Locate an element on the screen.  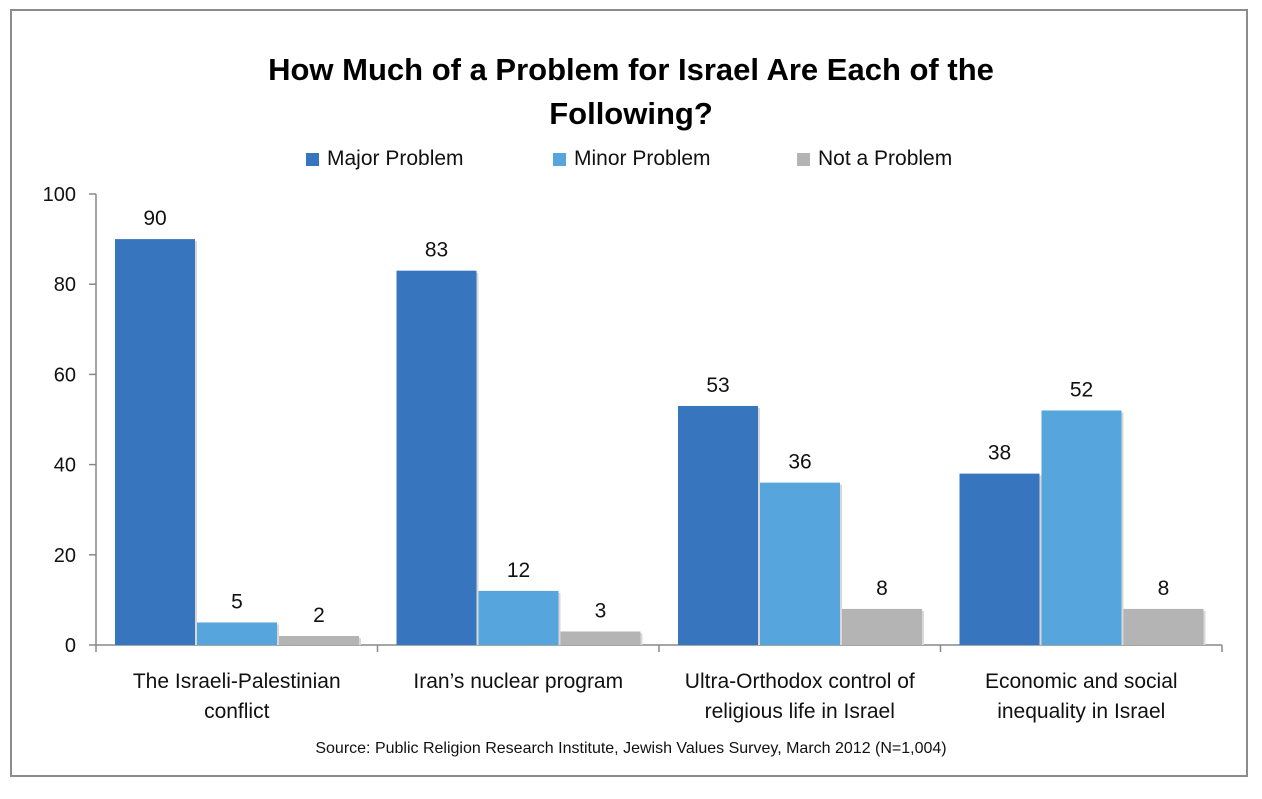
data-label: 38 is located at coordinates (999, 453).